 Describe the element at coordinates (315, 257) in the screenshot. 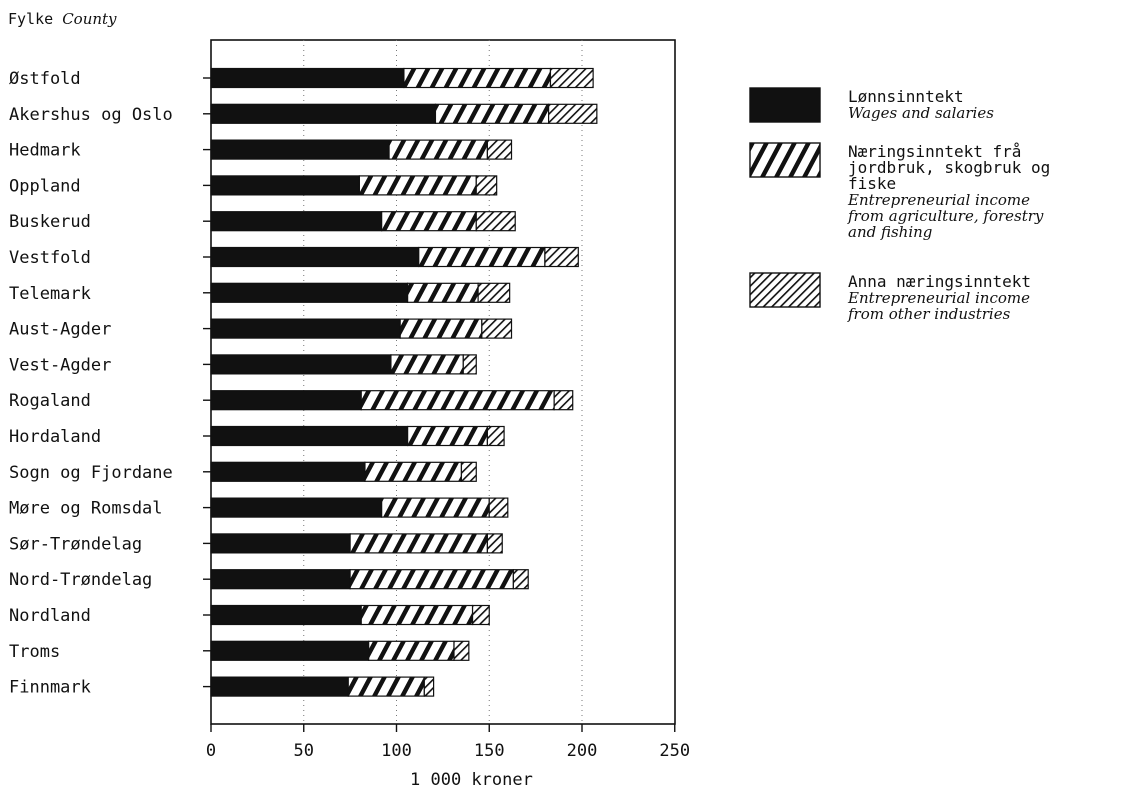

I see `bar-wages-vestfold` at that location.